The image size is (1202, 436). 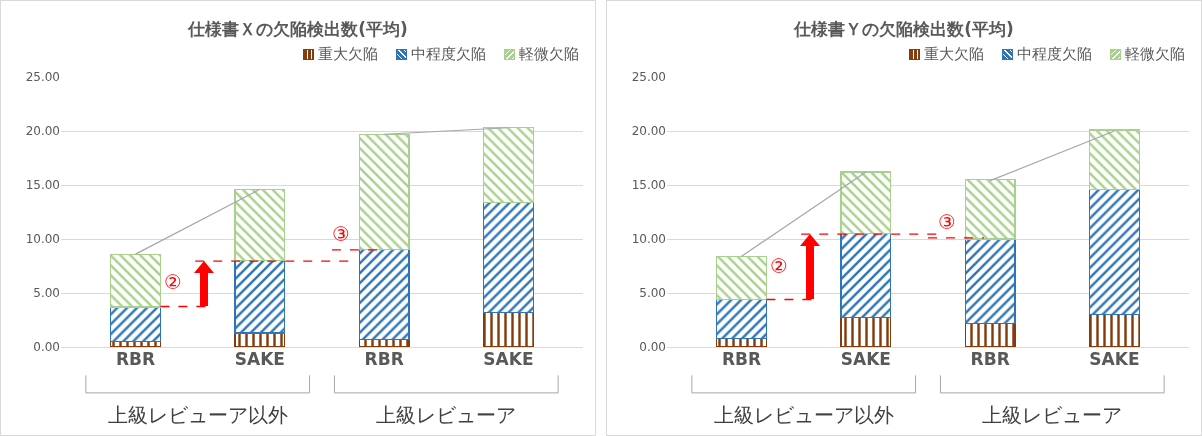 What do you see at coordinates (903, 28) in the screenshot?
I see `chart-title: 仕様書Ｙの欠陥検出数(平均)` at bounding box center [903, 28].